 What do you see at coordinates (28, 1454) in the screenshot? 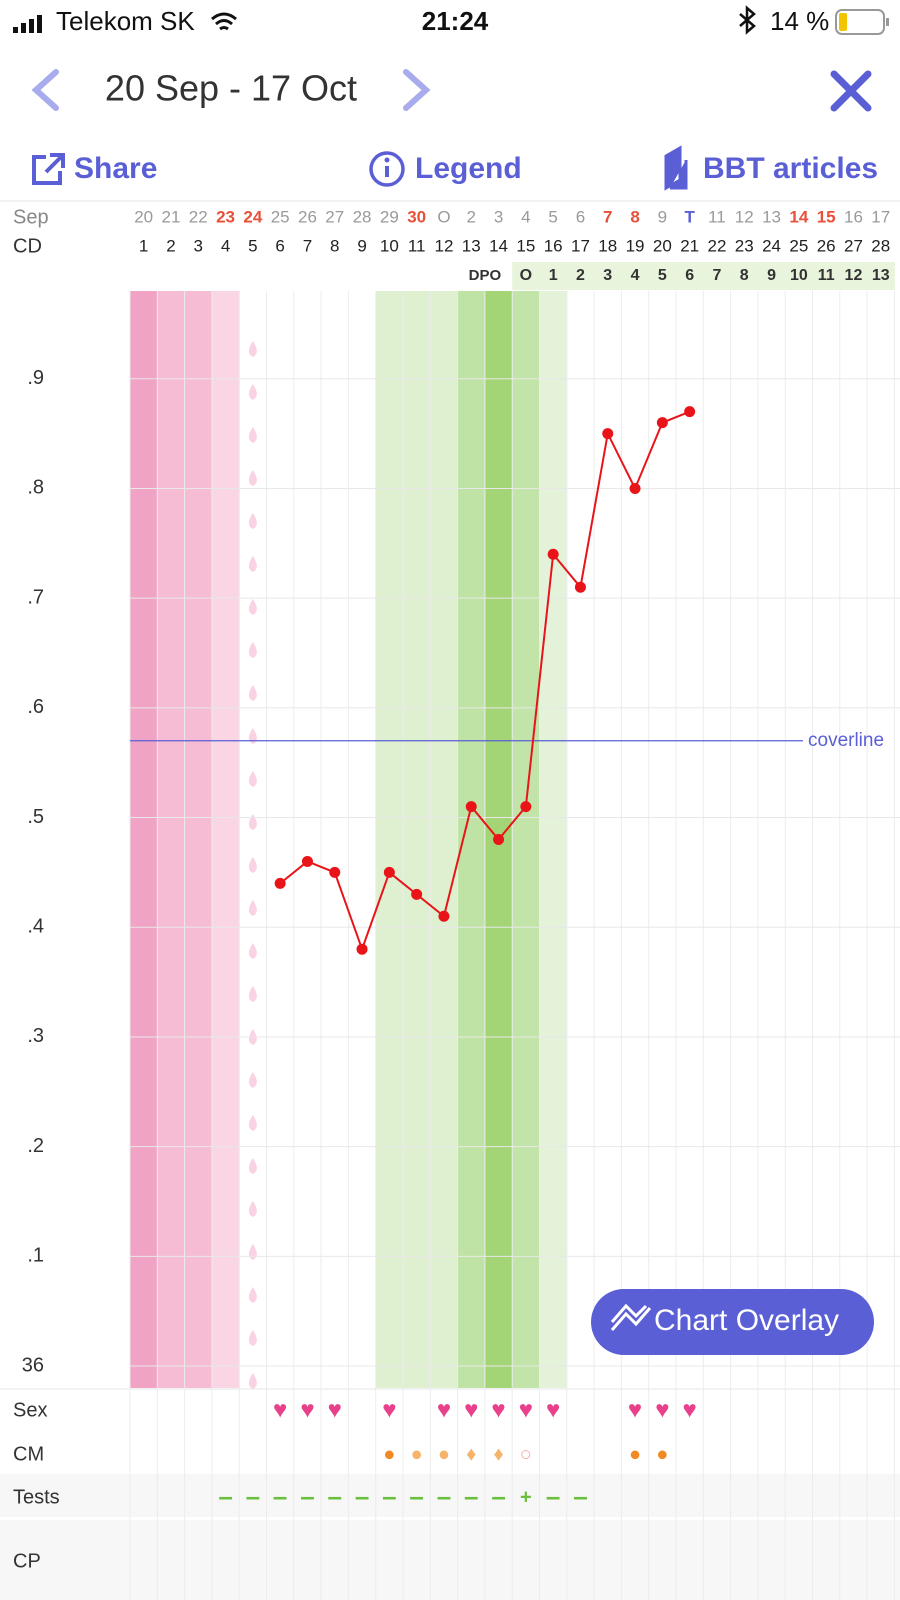
I see `row-label: CM` at bounding box center [28, 1454].